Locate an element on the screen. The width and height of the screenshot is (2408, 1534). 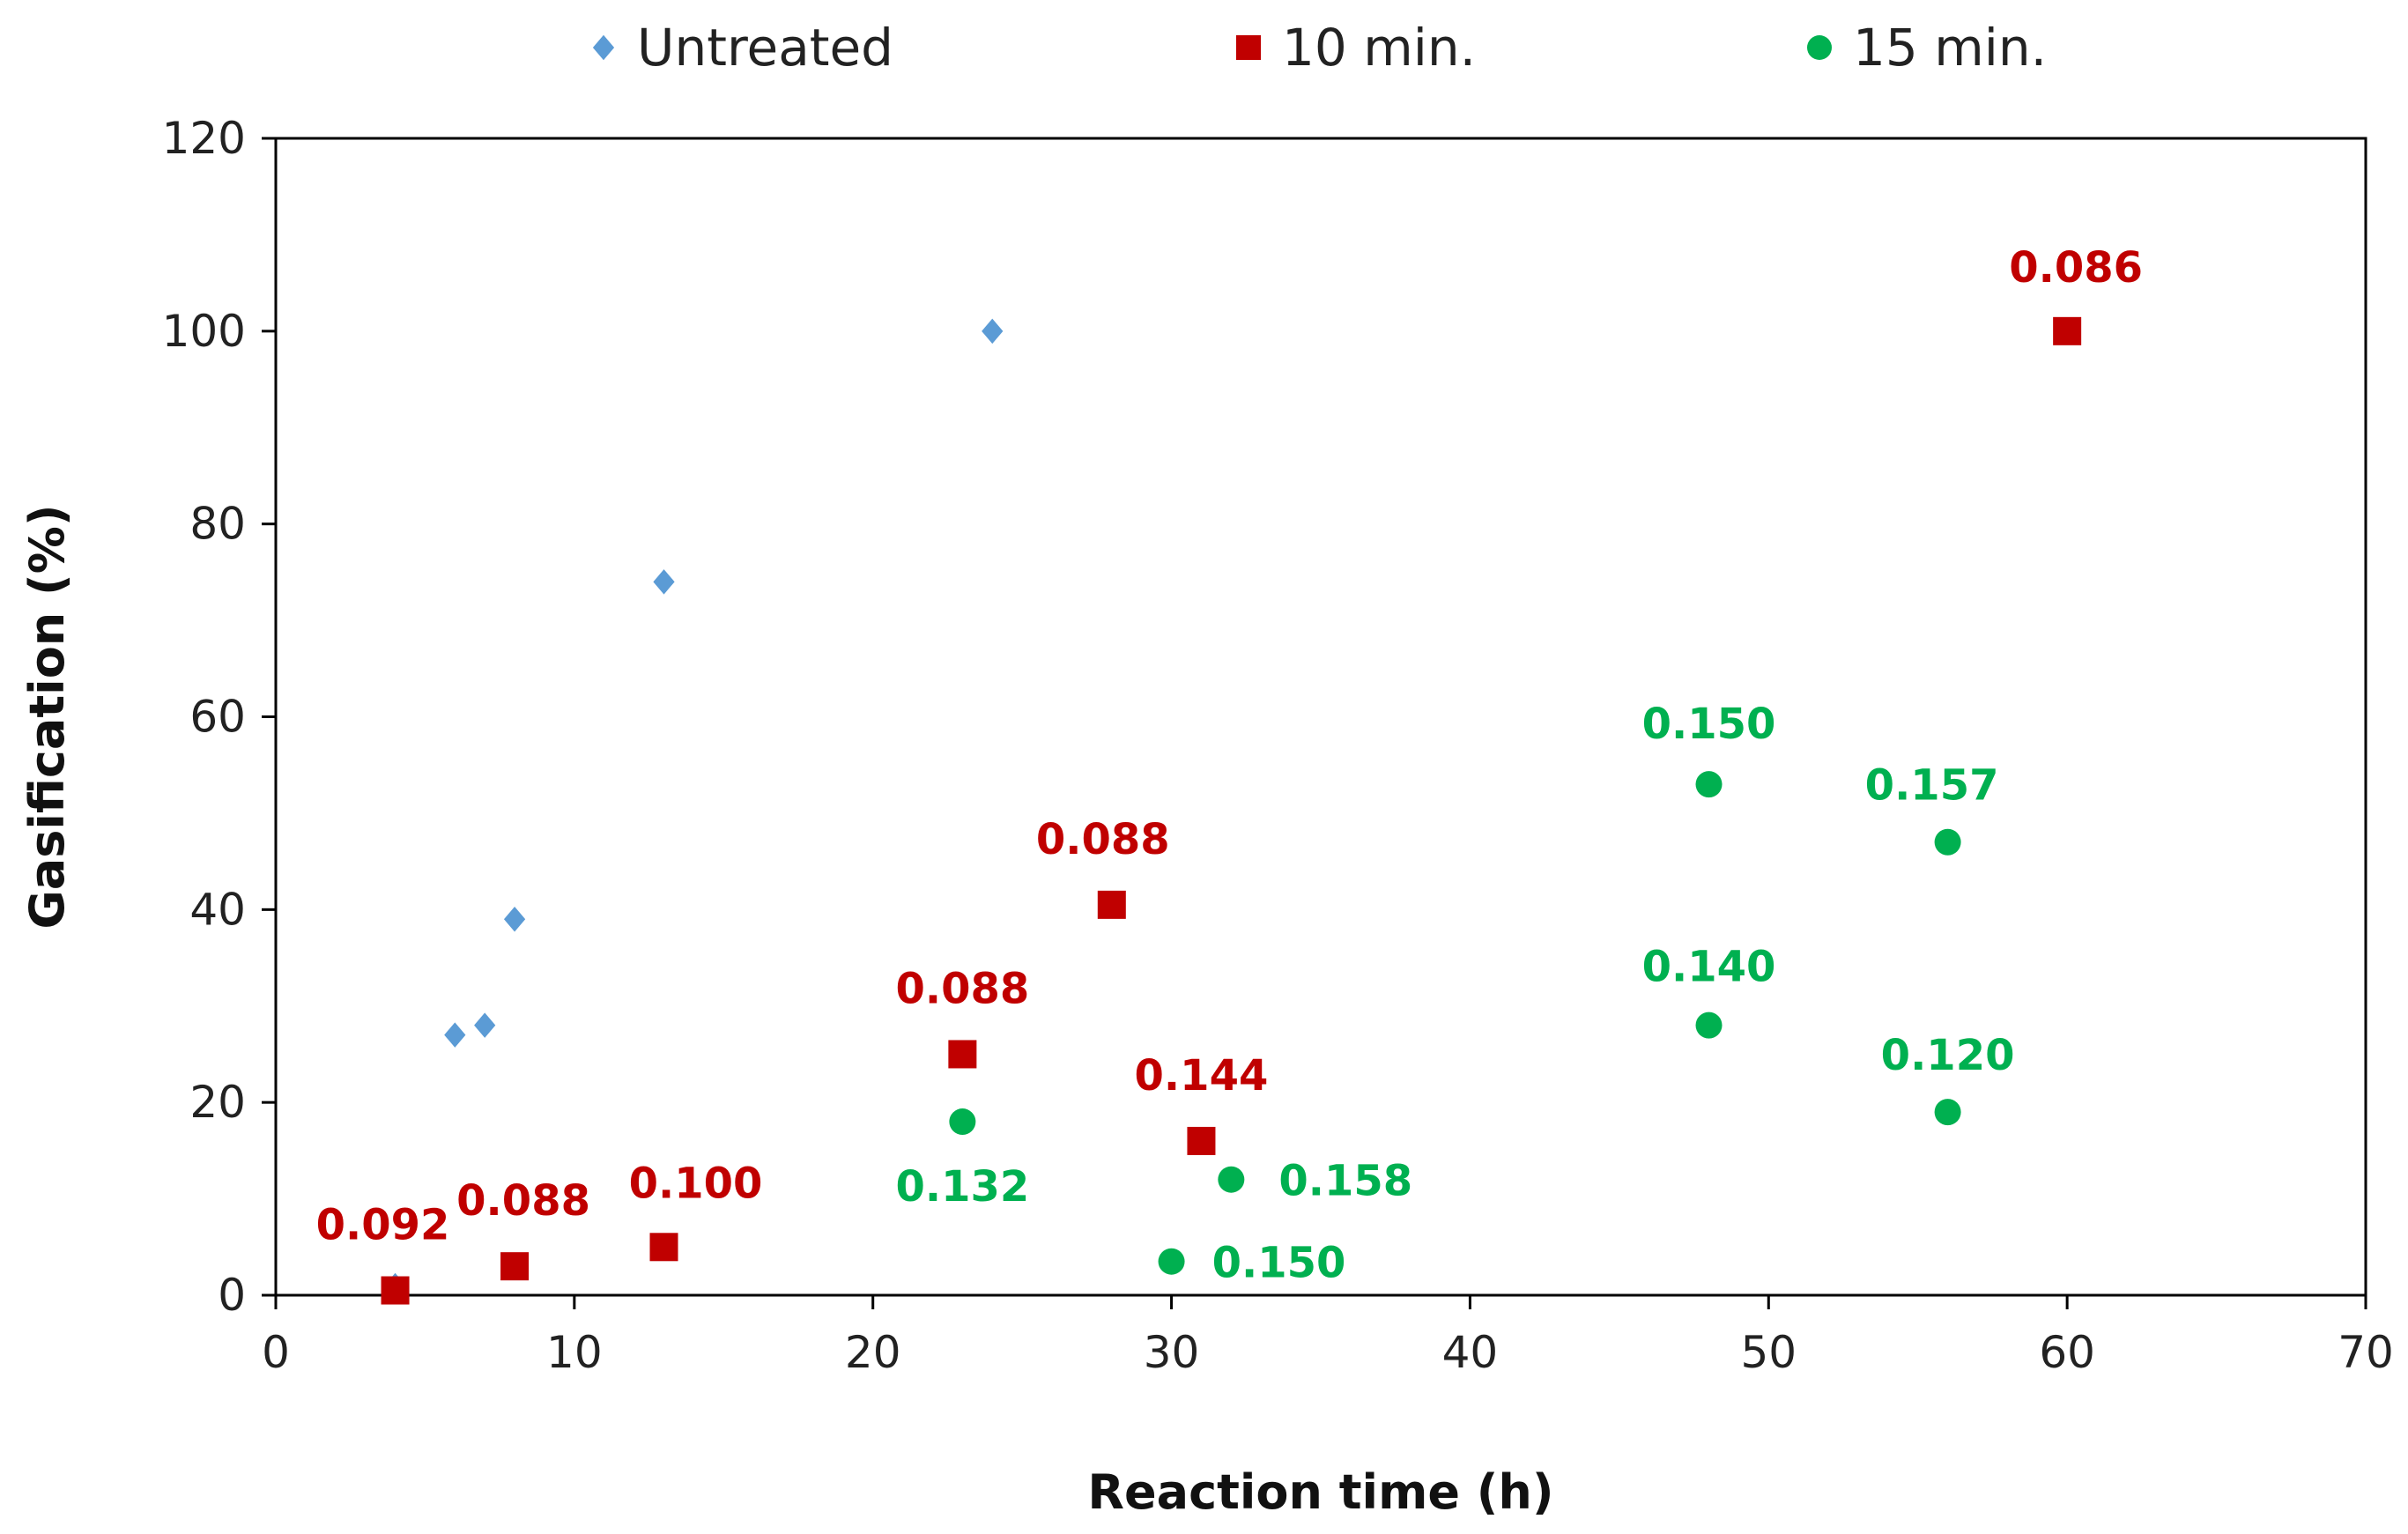
data-label: 0.086 is located at coordinates (2076, 268).